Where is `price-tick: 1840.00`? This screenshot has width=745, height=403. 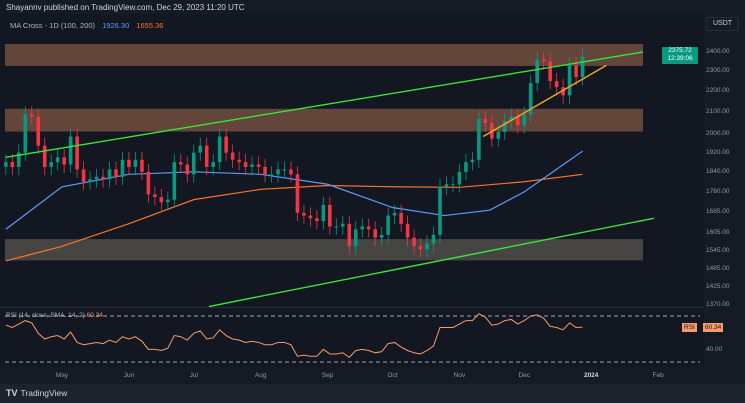
price-tick: 1840.00 is located at coordinates (718, 171).